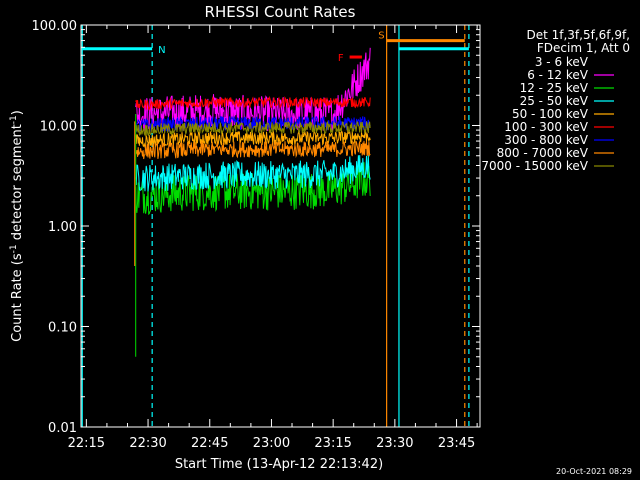 This screenshot has width=640, height=480. What do you see at coordinates (209, 443) in the screenshot?
I see `x-tick-label: 22:45` at bounding box center [209, 443].